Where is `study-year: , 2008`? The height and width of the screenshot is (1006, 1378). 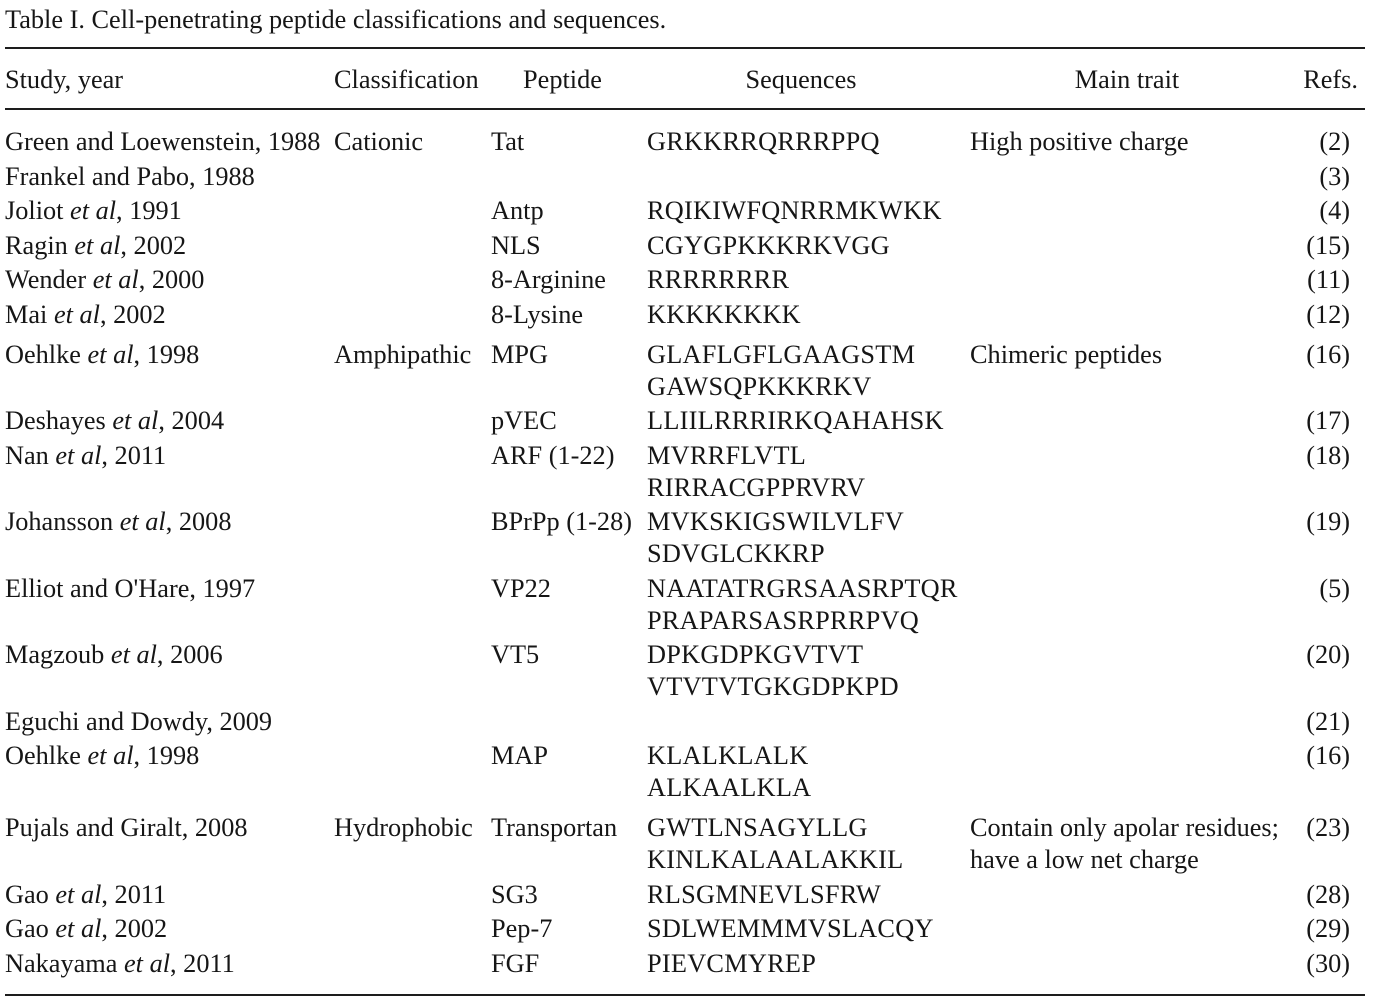
study-year: , 2008 is located at coordinates (198, 522).